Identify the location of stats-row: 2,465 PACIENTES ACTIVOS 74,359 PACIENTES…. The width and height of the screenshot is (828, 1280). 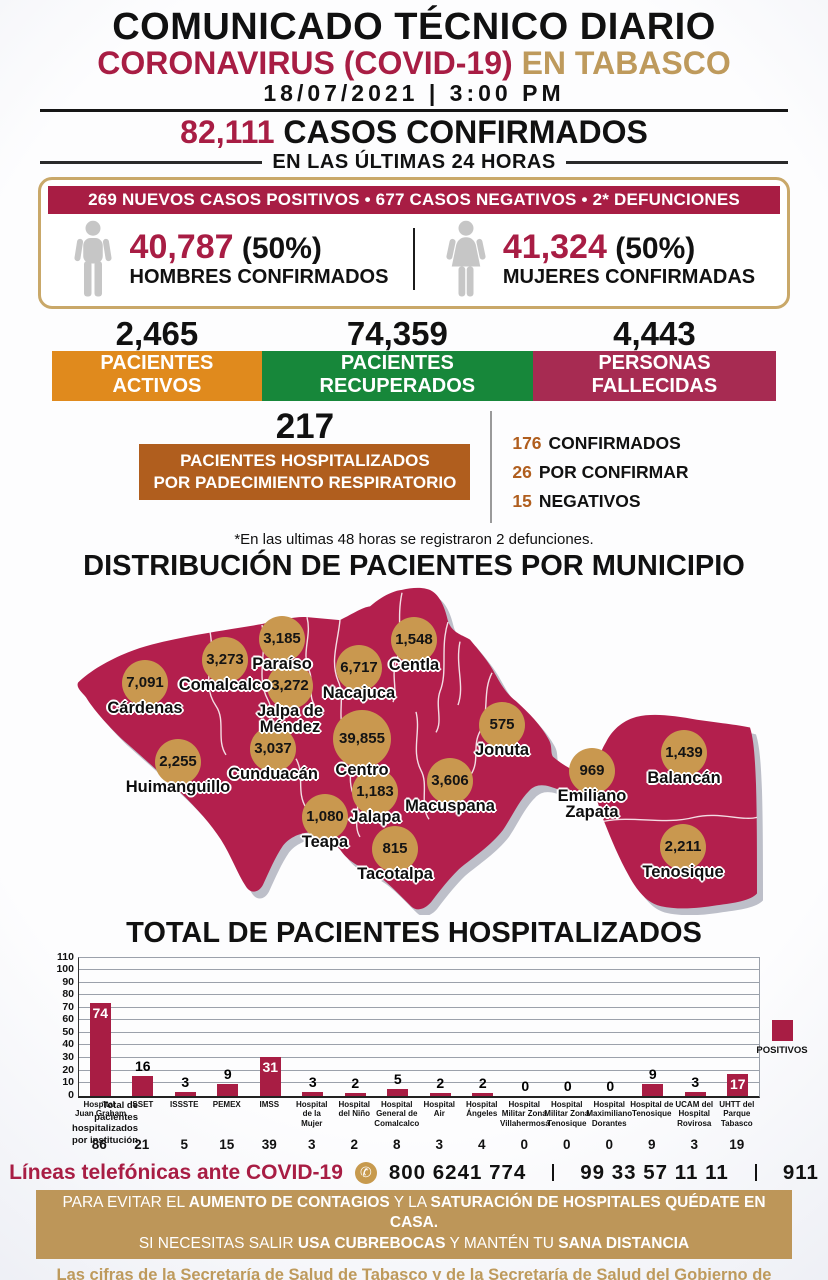
(414, 359).